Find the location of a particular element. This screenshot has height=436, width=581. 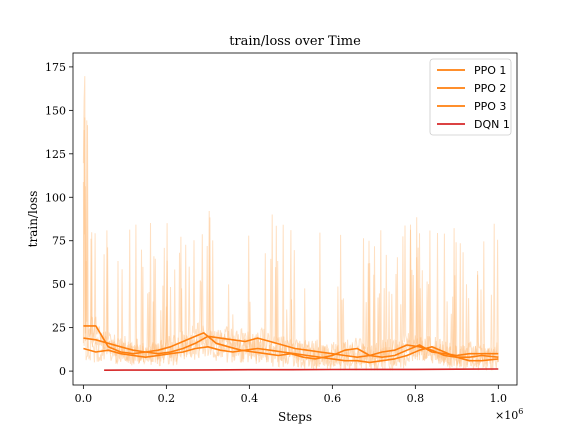

y-tick-label: 0 is located at coordinates (62, 371).